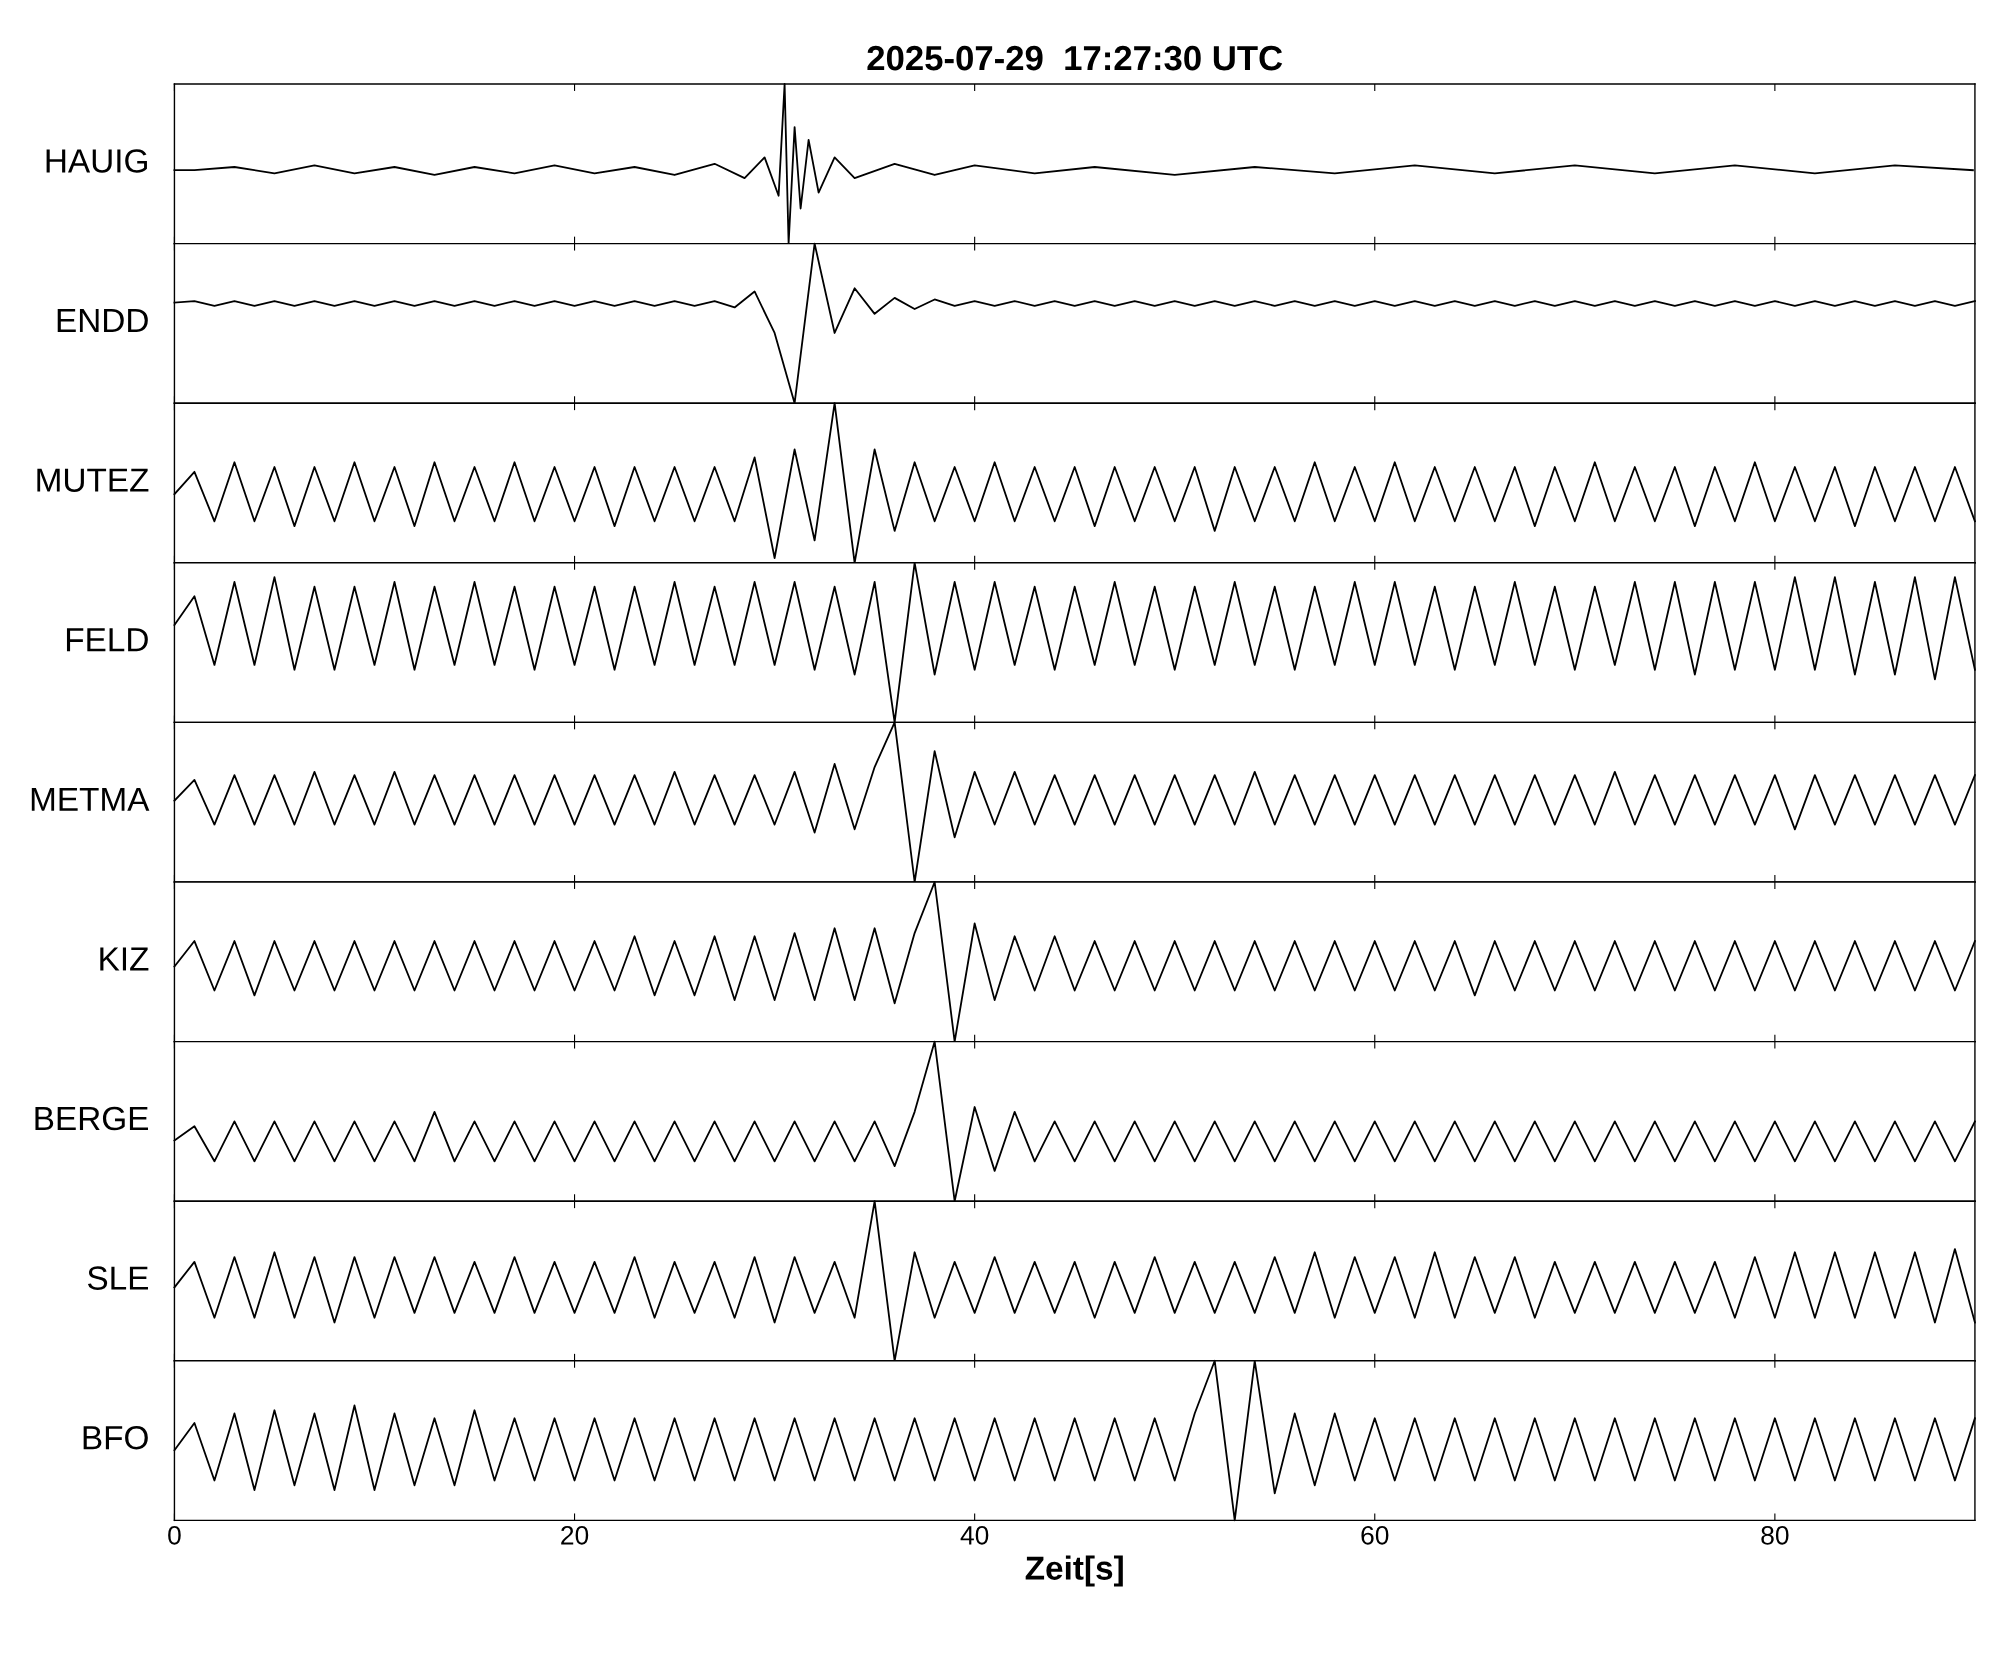  Describe the element at coordinates (575, 1535) in the screenshot. I see `x-tick-label: 20` at that location.